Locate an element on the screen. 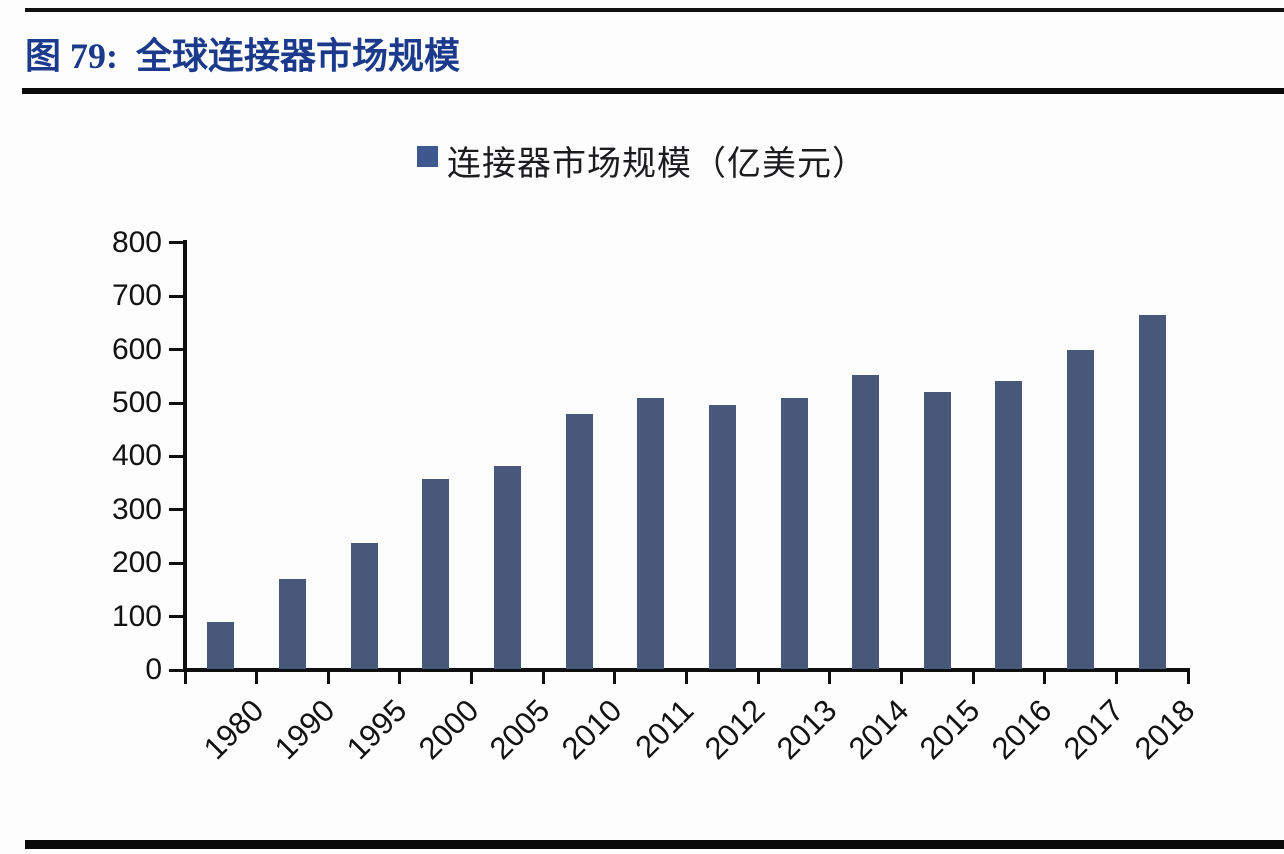 The width and height of the screenshot is (1284, 854). top-divider-line is located at coordinates (654, 10).